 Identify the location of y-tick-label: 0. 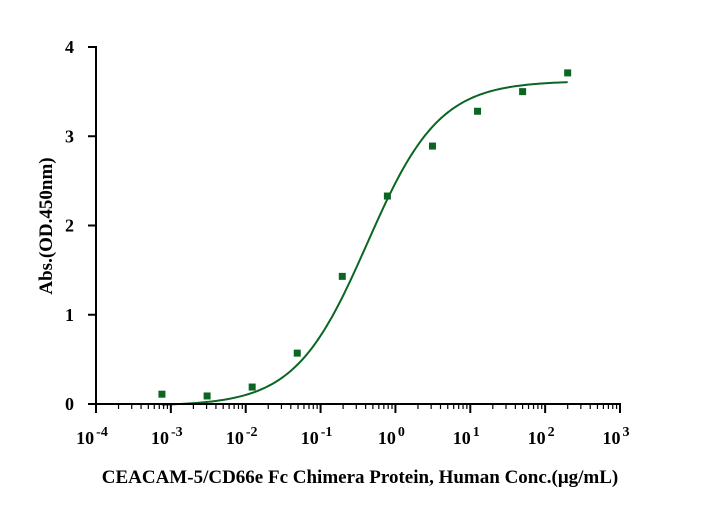
(69, 404).